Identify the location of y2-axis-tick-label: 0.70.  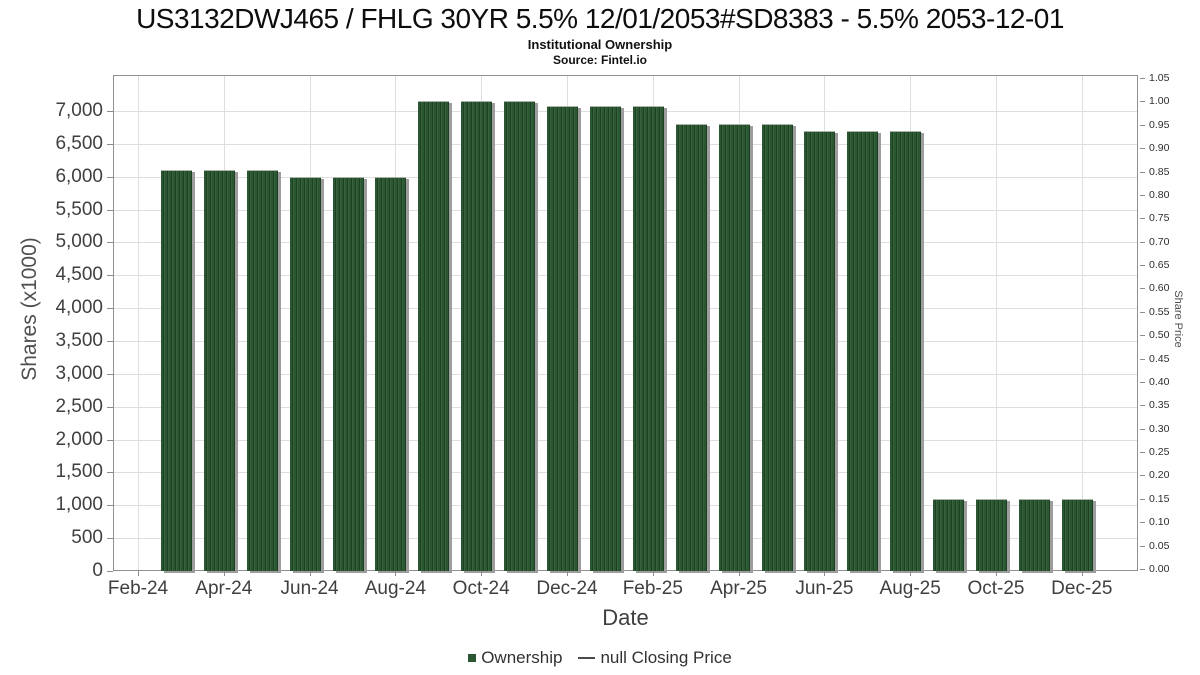
(1159, 241).